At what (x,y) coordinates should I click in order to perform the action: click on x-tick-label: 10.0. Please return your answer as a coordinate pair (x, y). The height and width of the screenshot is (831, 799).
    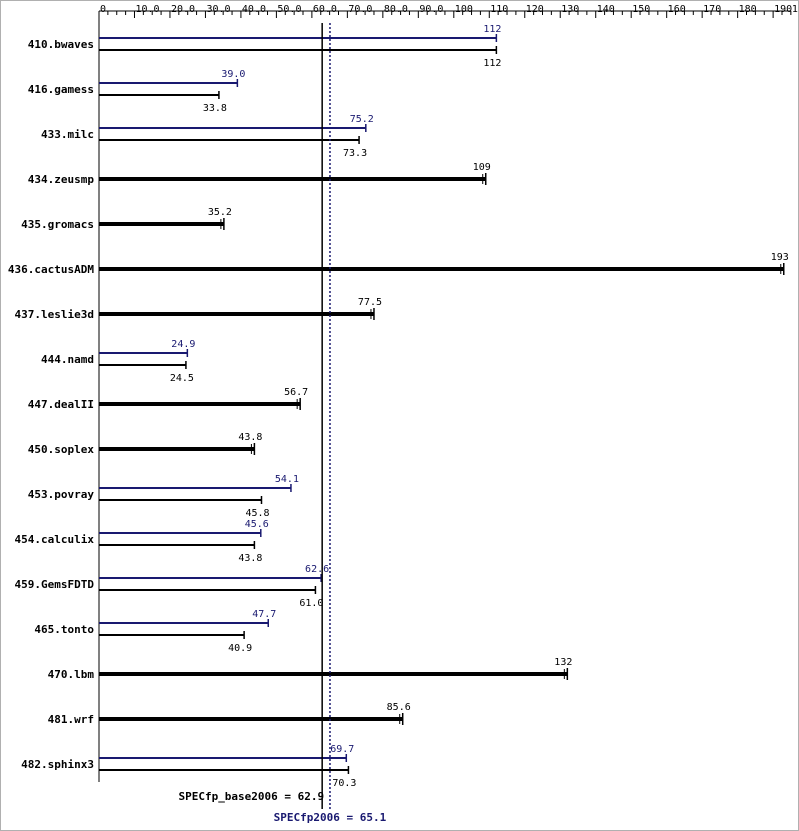
    Looking at the image, I should click on (147, 9).